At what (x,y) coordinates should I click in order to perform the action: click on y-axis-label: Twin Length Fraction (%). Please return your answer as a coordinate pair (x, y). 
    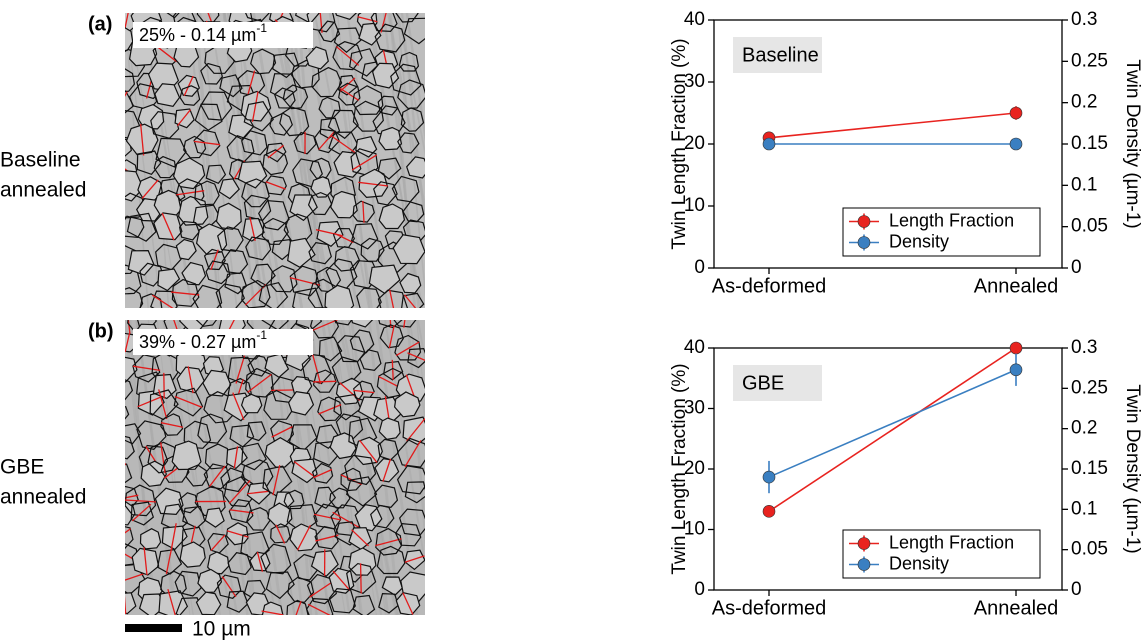
    Looking at the image, I should click on (679, 143).